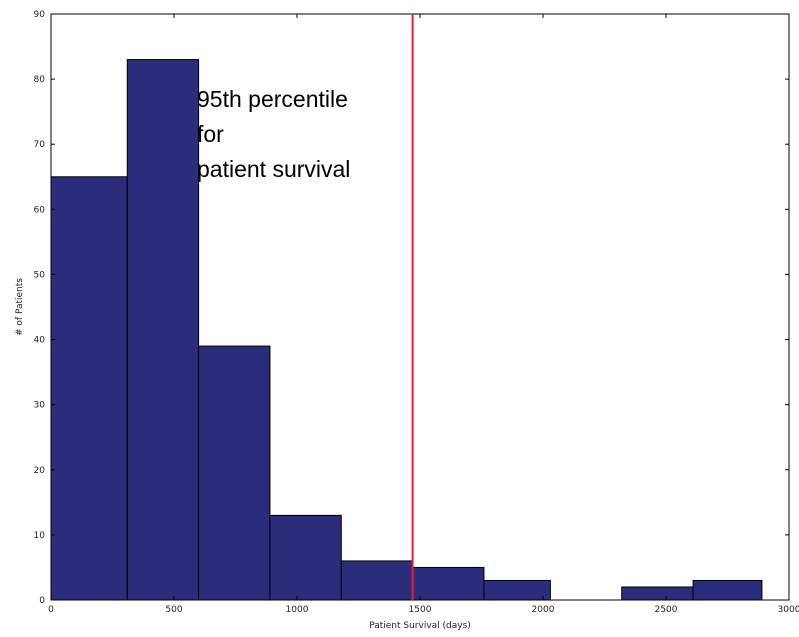 This screenshot has width=799, height=637. I want to click on annotation-line-3: patient survival, so click(273, 169).